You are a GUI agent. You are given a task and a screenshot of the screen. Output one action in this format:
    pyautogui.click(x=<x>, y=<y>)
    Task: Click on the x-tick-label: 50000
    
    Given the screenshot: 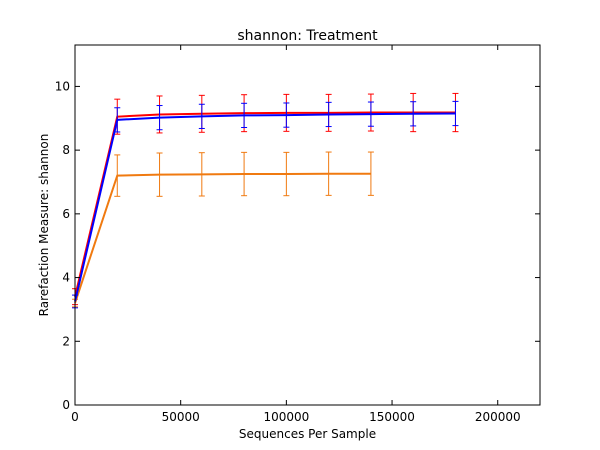 What is the action you would take?
    pyautogui.click(x=181, y=417)
    